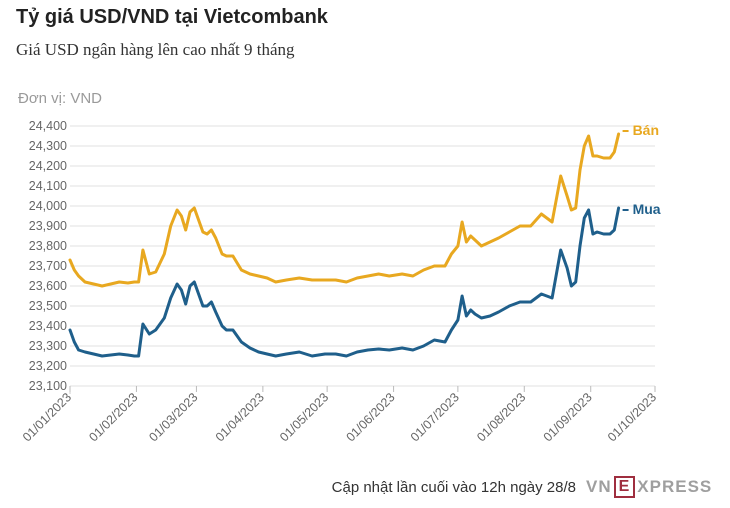 This screenshot has width=730, height=508. Describe the element at coordinates (48, 286) in the screenshot. I see `y-tick-label: 23,600` at that location.